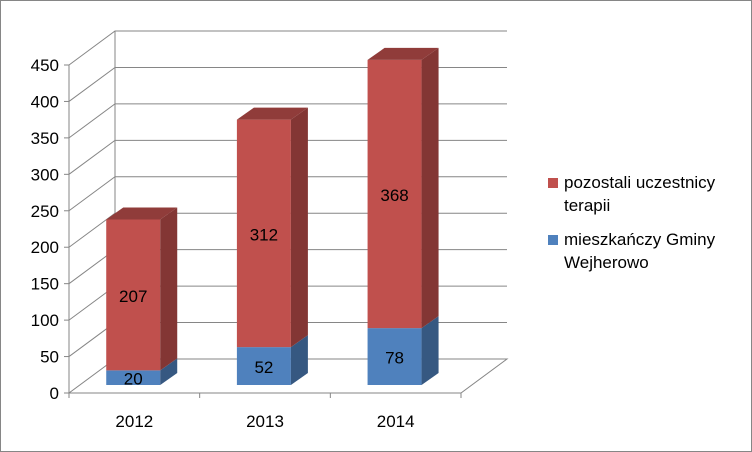 This screenshot has height=452, width=752. I want to click on data-label: 368, so click(394, 195).